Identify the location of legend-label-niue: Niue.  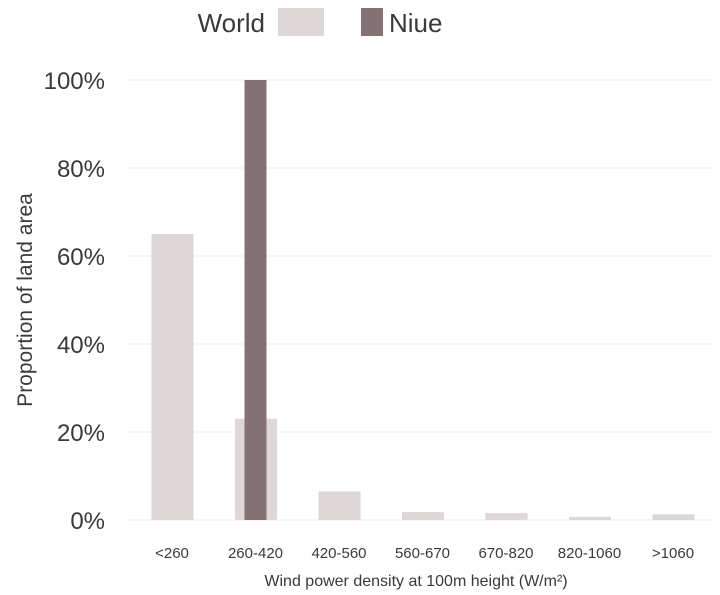
(415, 23).